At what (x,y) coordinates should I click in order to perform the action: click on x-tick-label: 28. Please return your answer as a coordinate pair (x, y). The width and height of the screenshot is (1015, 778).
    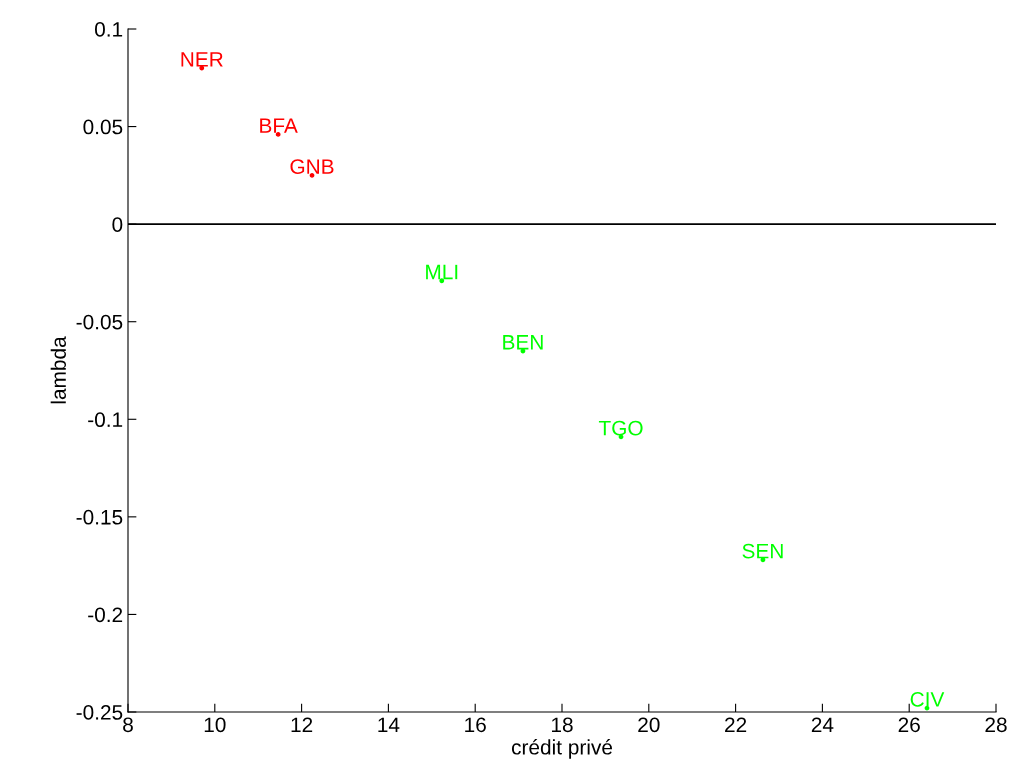
    Looking at the image, I should click on (996, 725).